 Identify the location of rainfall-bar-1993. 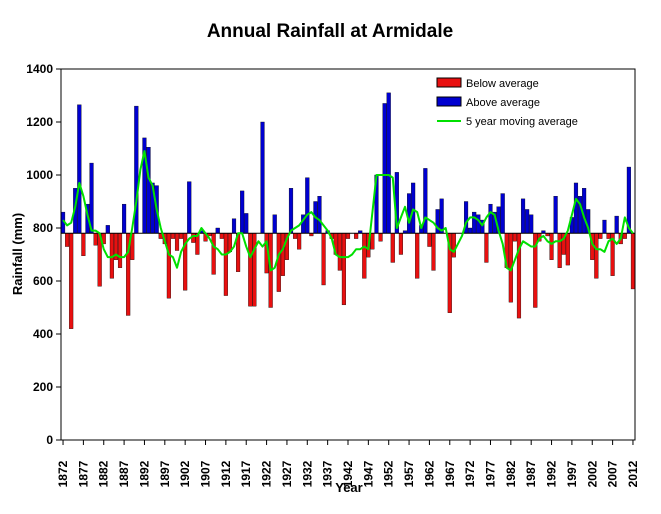
(555, 215).